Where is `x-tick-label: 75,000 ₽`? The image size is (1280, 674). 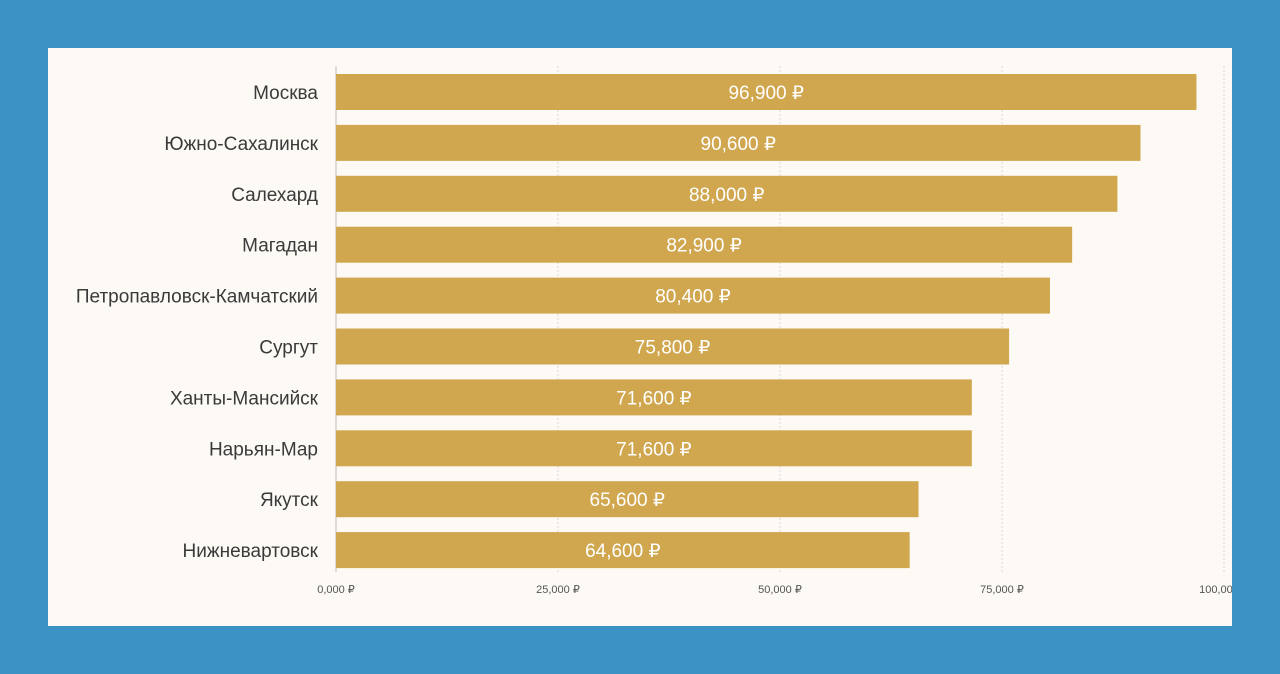
x-tick-label: 75,000 ₽ is located at coordinates (1002, 590).